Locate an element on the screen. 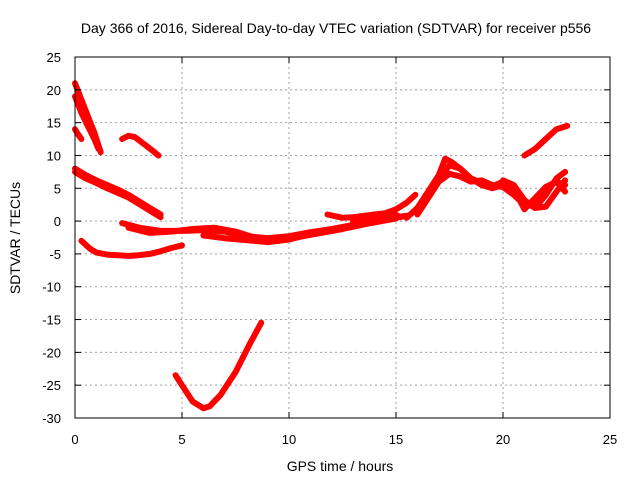 The height and width of the screenshot is (480, 640). y-tick-label: -5 is located at coordinates (55, 254).